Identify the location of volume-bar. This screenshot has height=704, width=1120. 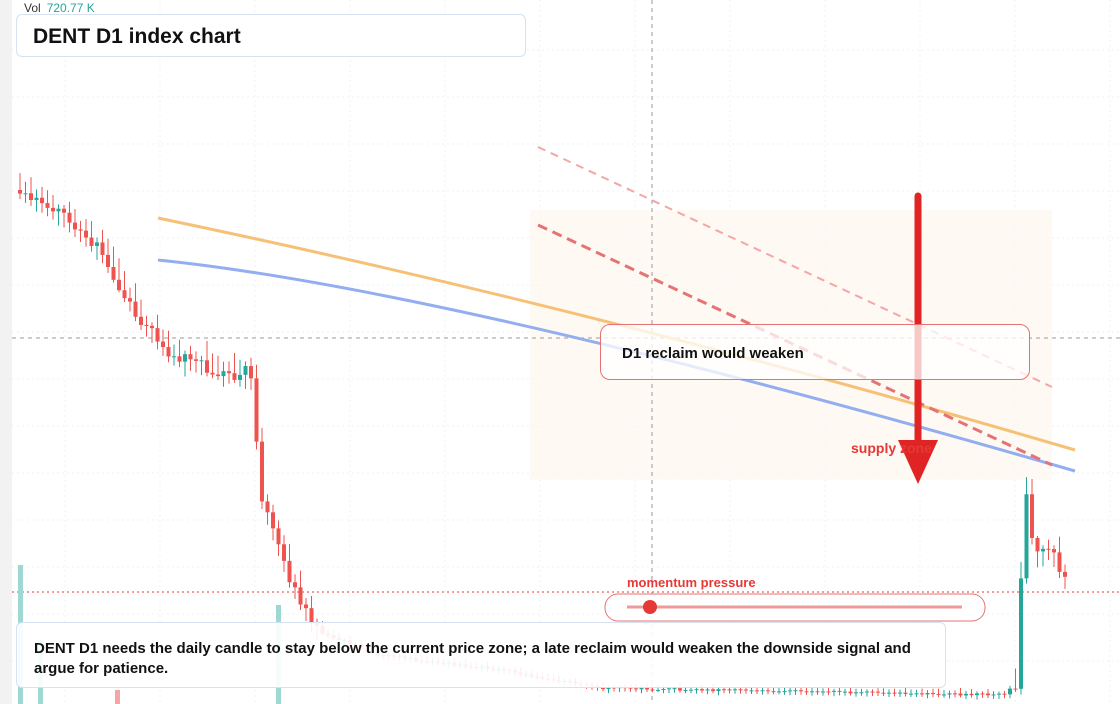
(117, 697).